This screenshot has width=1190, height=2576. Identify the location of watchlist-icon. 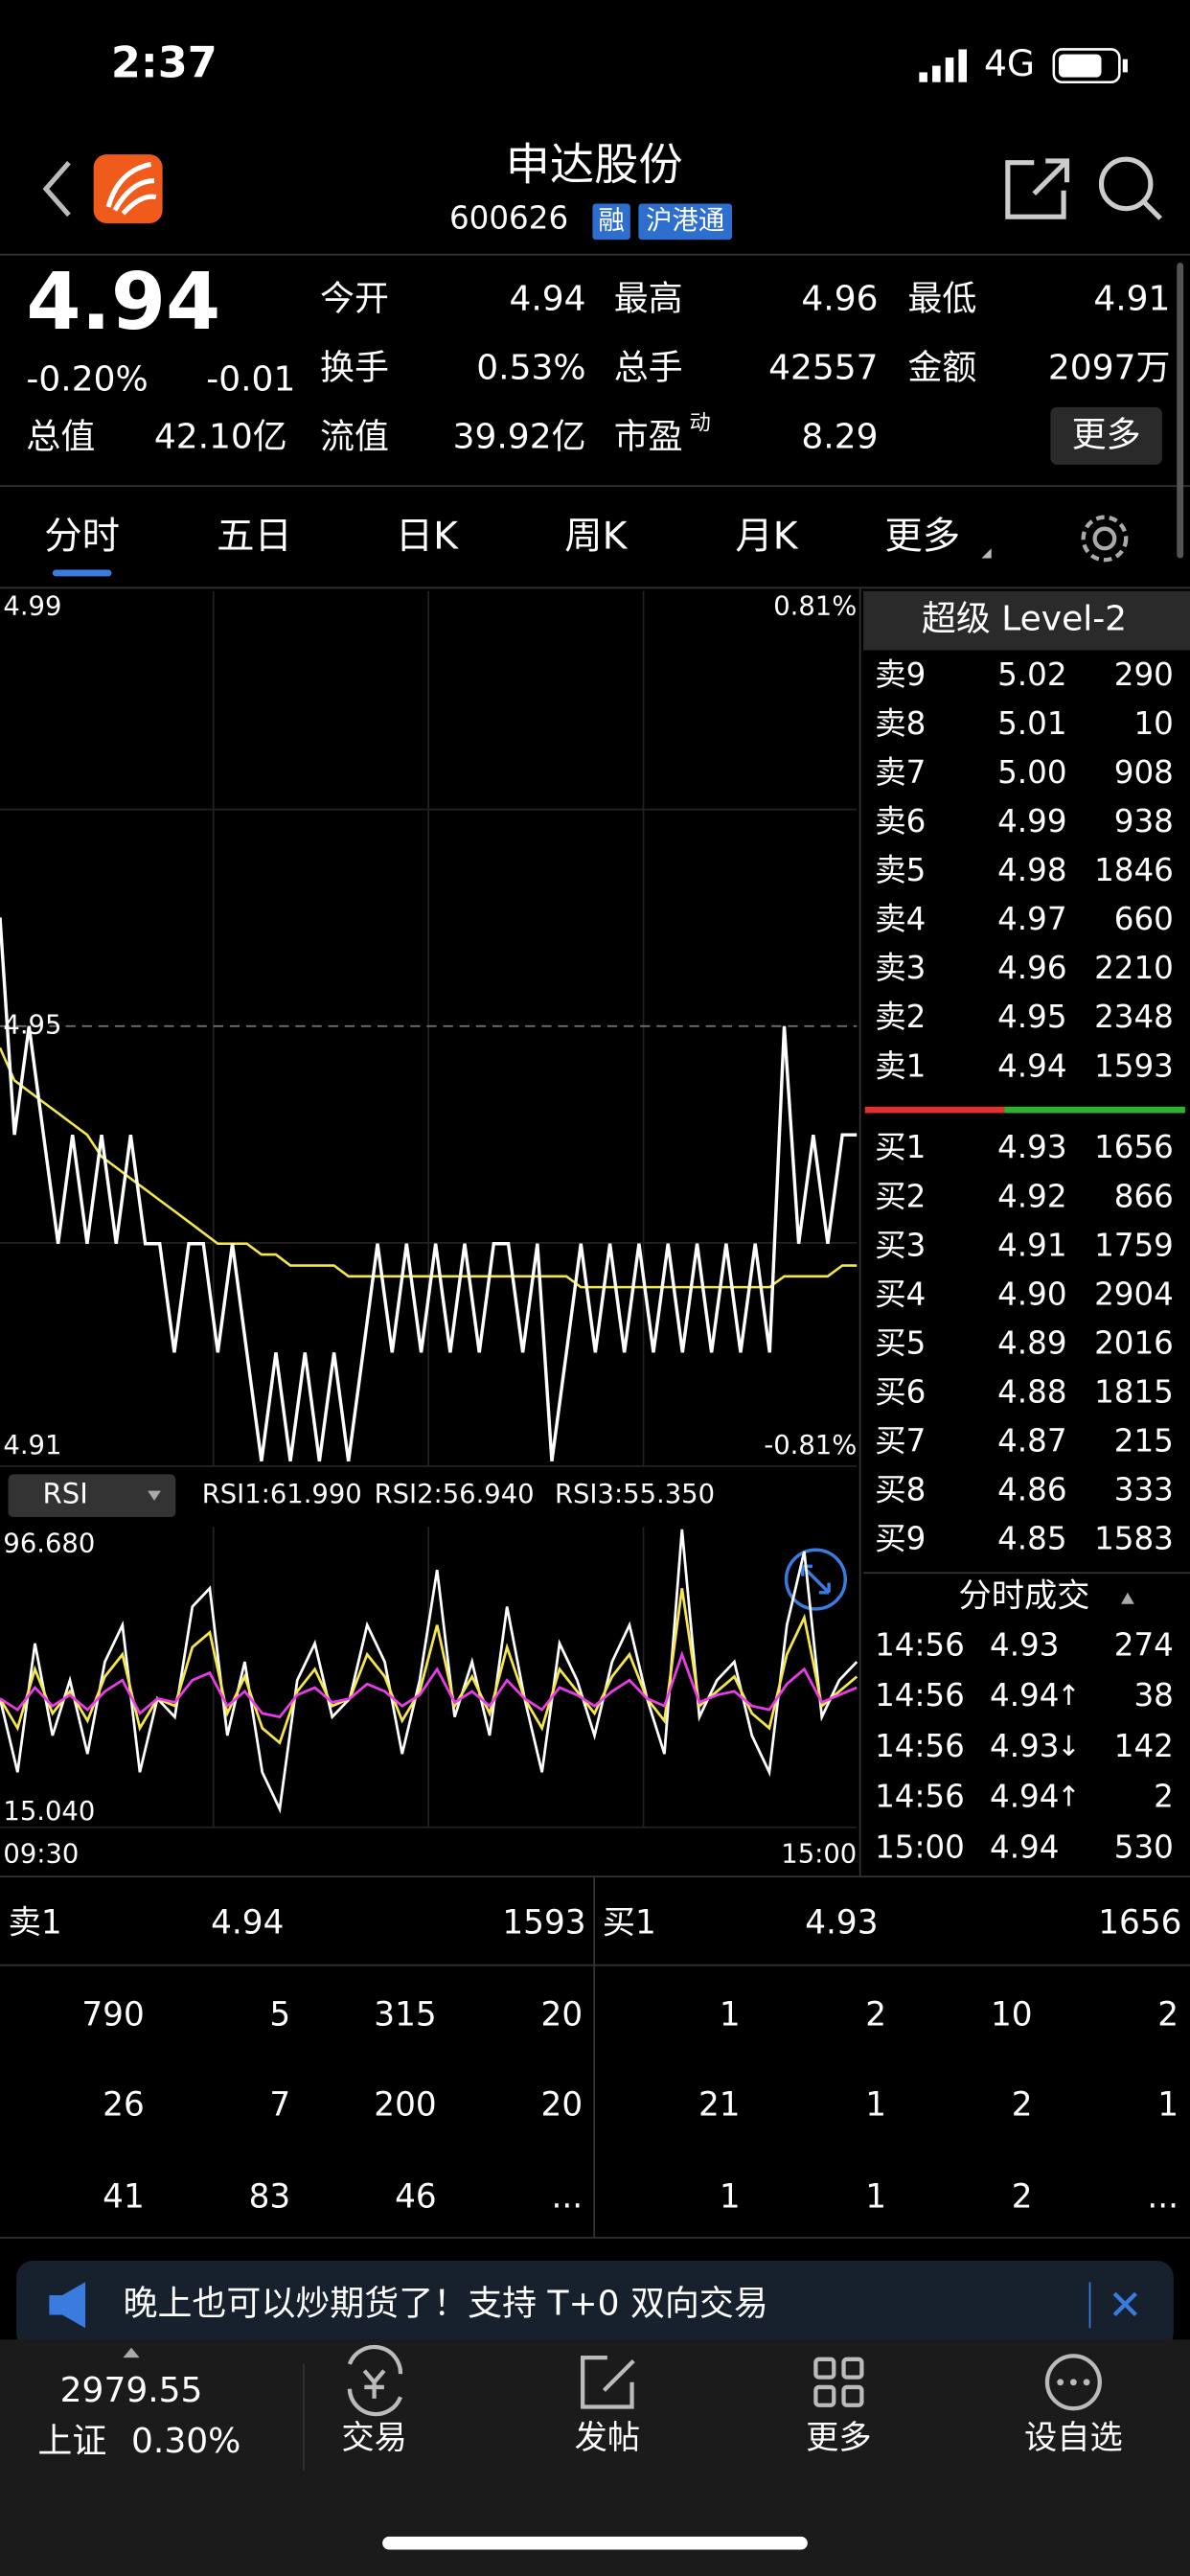
(1073, 2382).